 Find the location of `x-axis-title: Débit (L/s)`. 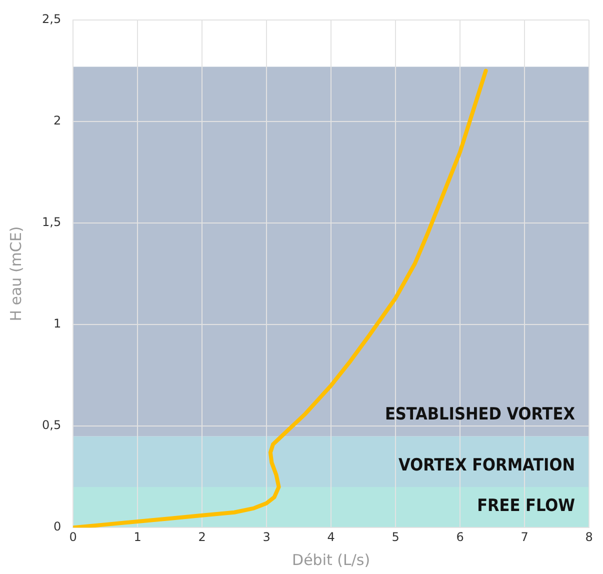

x-axis-title: Débit (L/s) is located at coordinates (331, 559).